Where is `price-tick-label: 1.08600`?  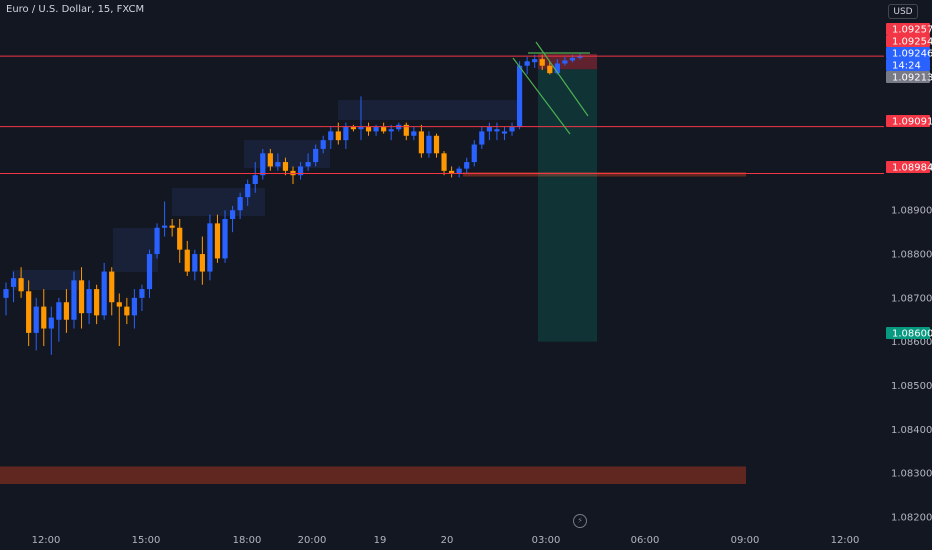
price-tick-label: 1.08600 is located at coordinates (911, 342).